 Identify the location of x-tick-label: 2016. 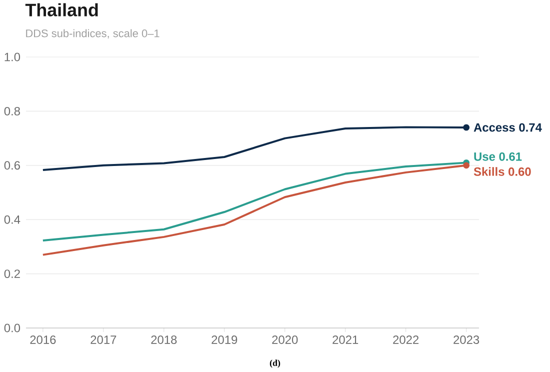
(43, 340).